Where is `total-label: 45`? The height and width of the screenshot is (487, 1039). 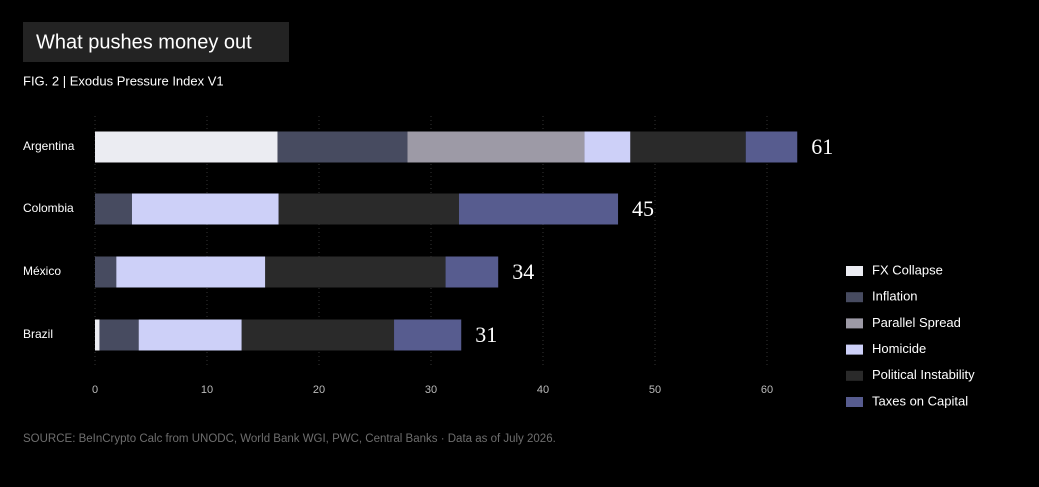
total-label: 45 is located at coordinates (643, 208).